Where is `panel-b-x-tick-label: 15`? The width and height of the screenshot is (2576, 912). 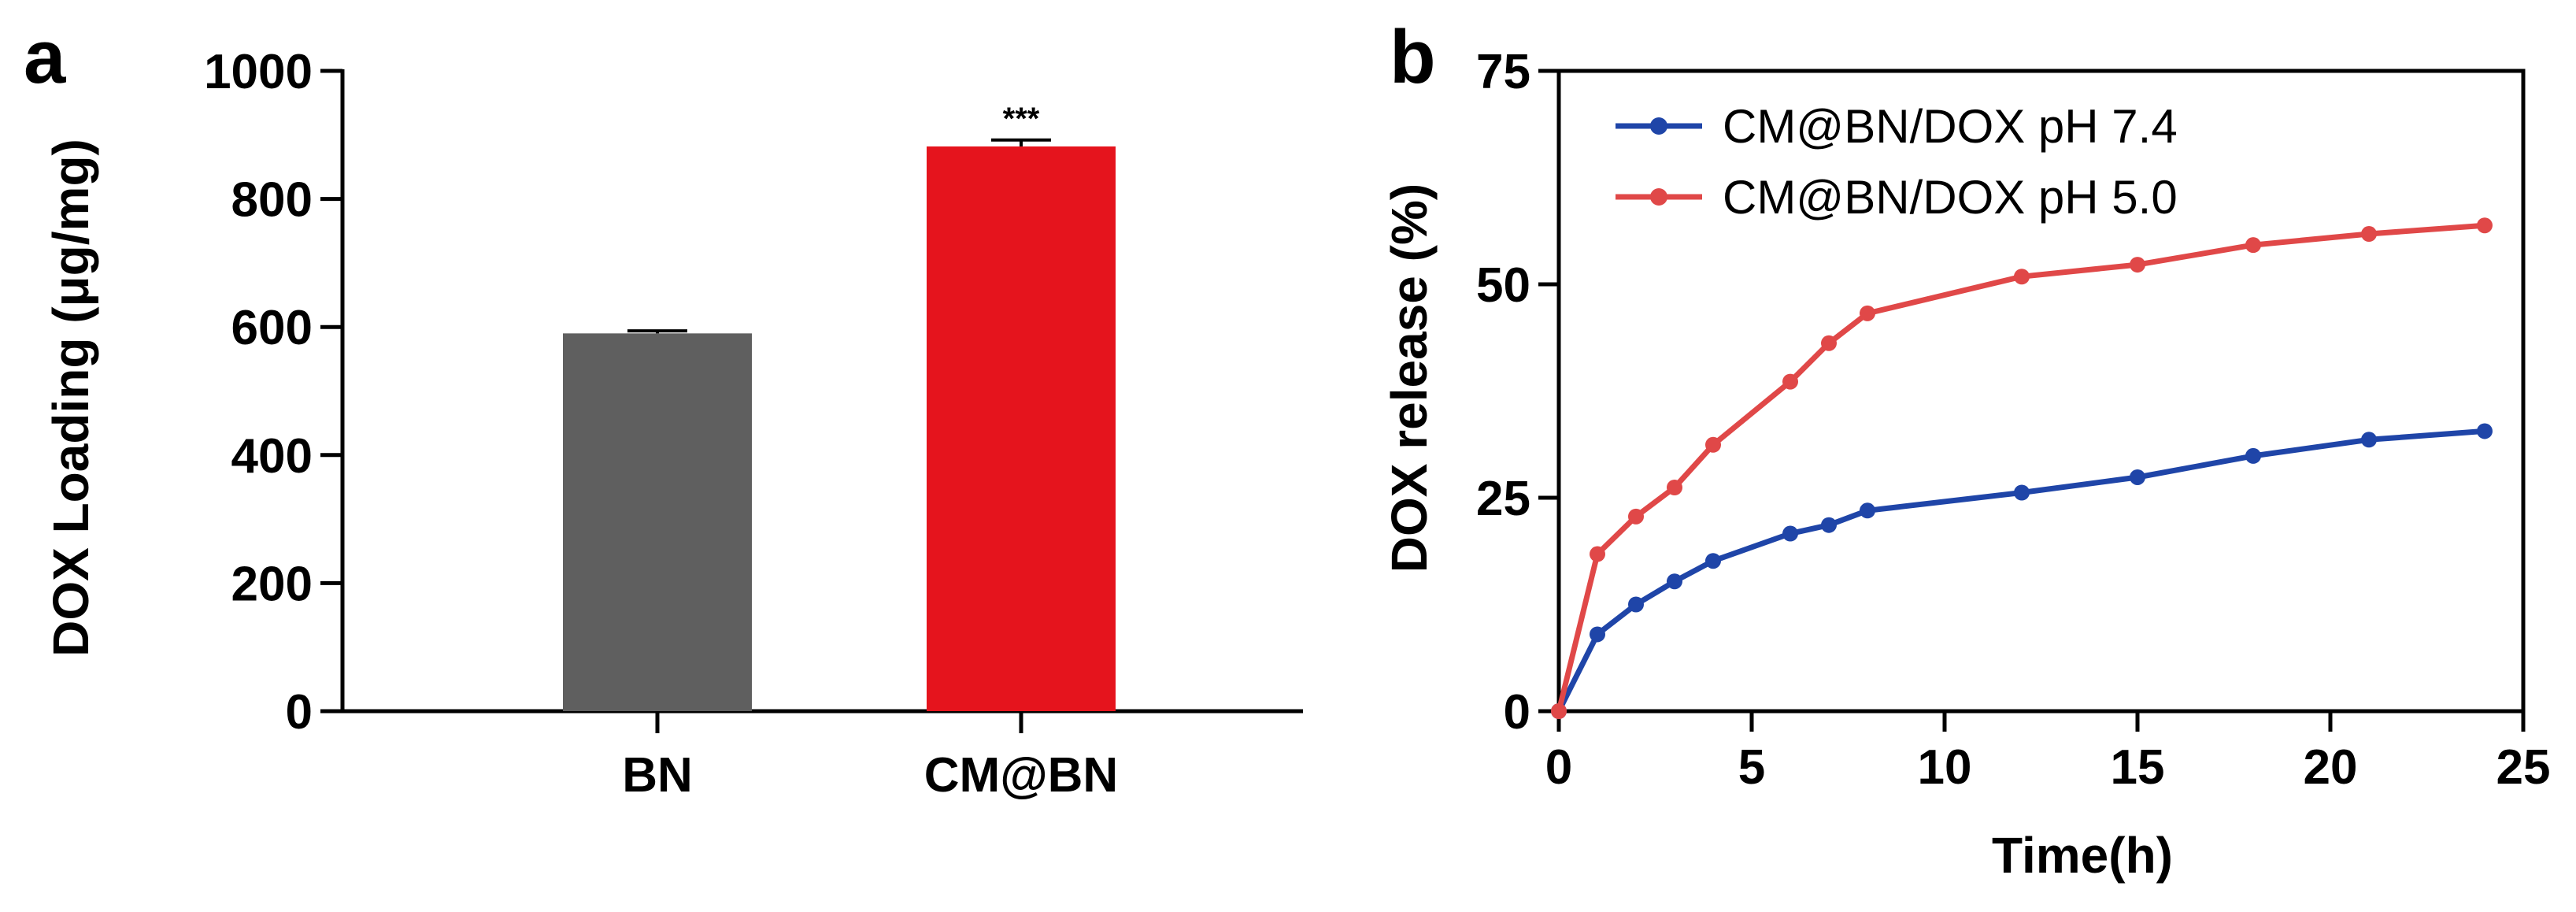
panel-b-x-tick-label: 15 is located at coordinates (2138, 767).